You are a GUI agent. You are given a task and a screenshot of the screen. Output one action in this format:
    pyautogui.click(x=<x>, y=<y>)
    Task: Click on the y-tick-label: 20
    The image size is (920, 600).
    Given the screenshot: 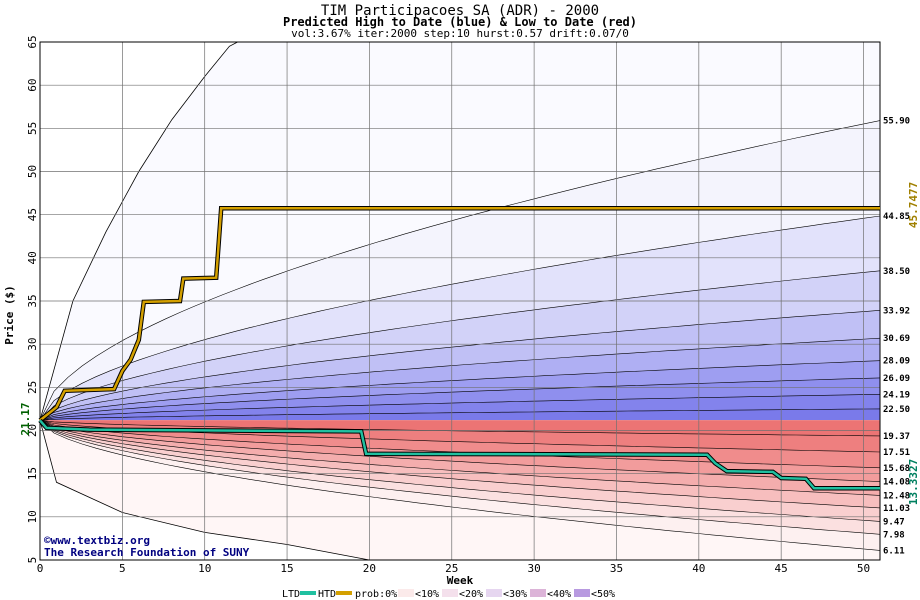 What is the action you would take?
    pyautogui.click(x=32, y=430)
    